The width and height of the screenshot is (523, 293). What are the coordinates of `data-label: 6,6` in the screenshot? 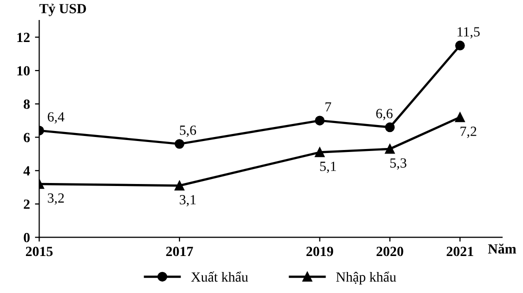 It's located at (384, 114).